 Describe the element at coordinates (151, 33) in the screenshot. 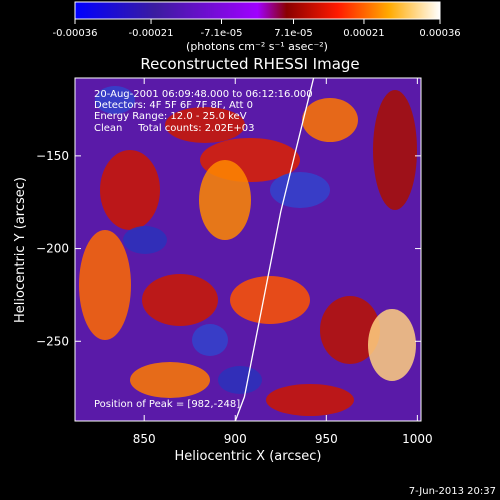

I see `colorbar-tick-label: -0.00021` at that location.